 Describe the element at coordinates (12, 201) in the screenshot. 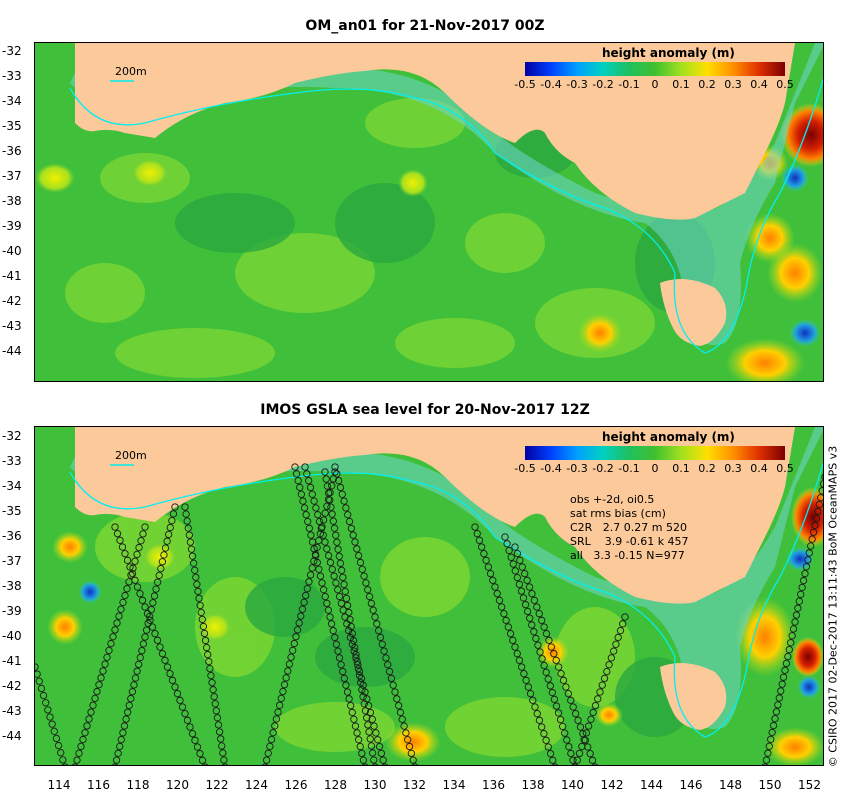

I see `y-axis-label: -38` at that location.